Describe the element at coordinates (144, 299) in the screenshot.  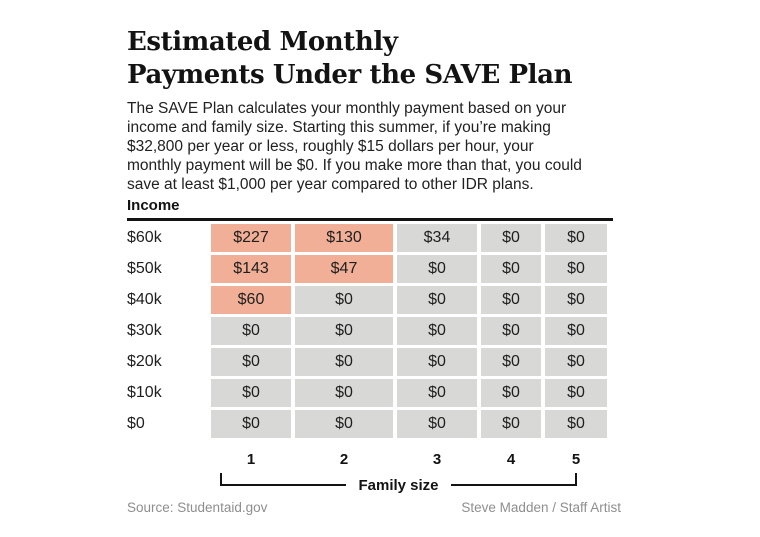
I see `income-row-label: $40k` at that location.